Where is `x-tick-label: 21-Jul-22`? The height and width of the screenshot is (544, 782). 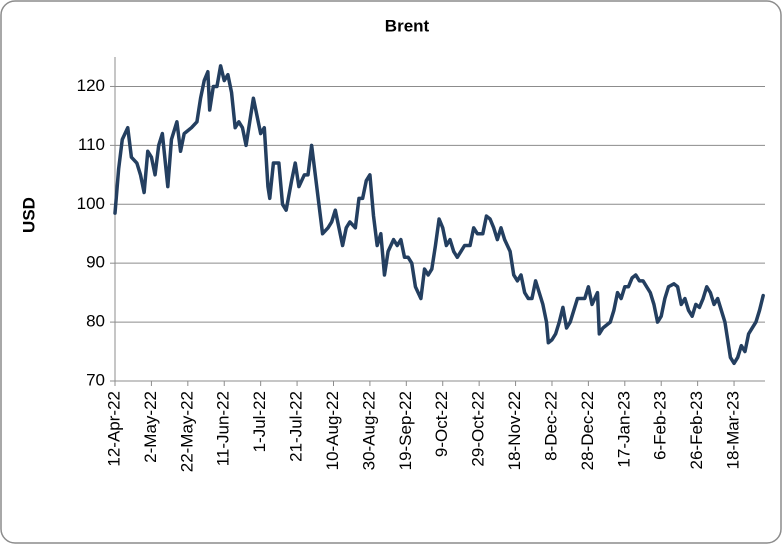
x-tick-label: 21-Jul-22 is located at coordinates (296, 426).